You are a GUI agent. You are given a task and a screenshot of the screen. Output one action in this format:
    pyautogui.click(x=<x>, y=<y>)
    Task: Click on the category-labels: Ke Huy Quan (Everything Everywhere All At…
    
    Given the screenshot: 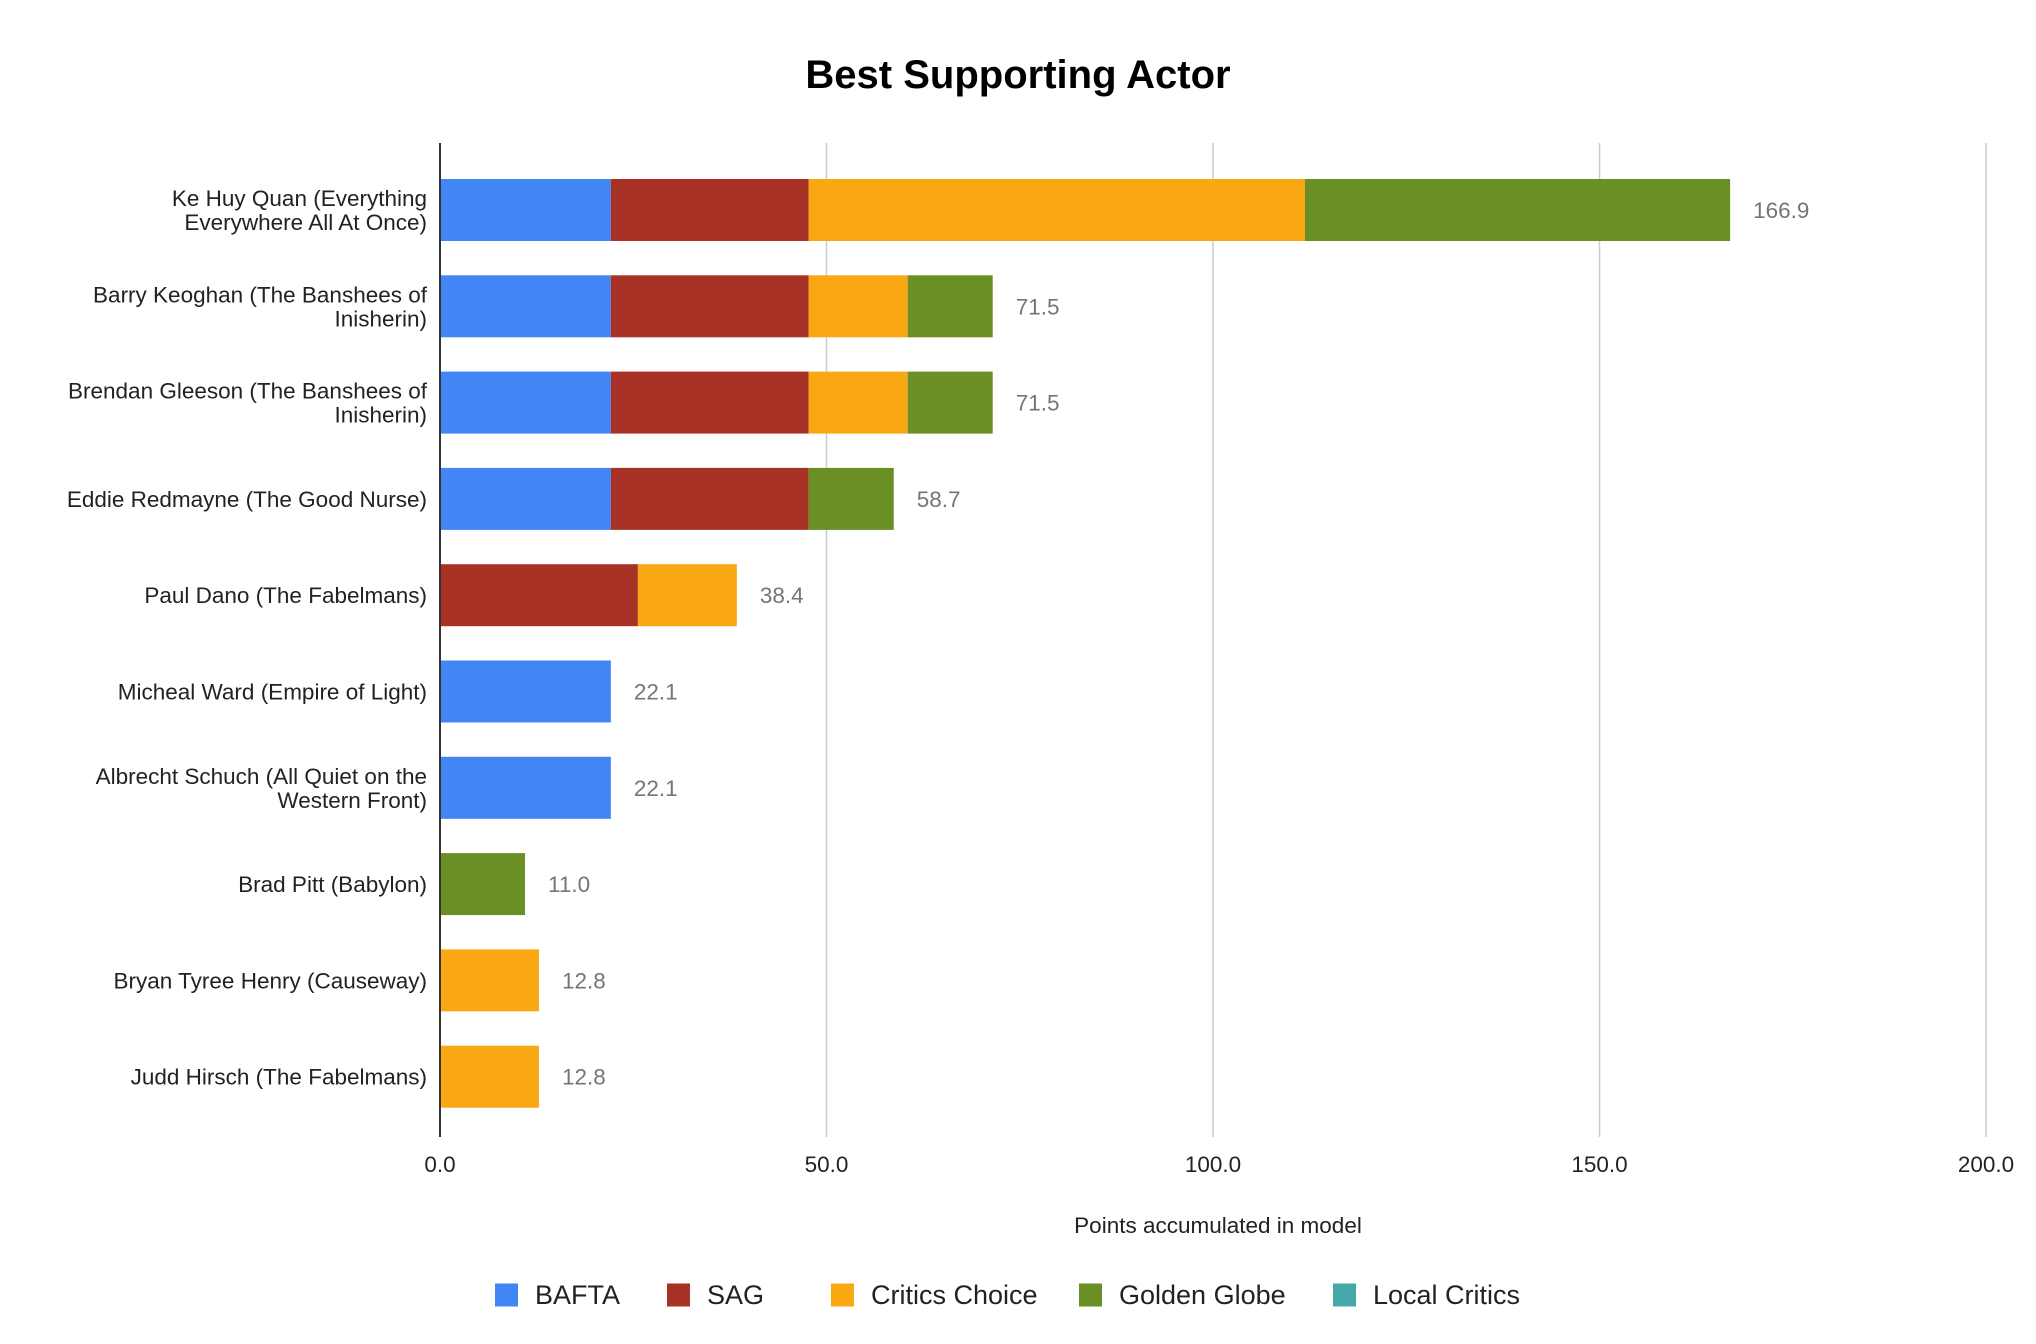 What is the action you would take?
    pyautogui.click(x=247, y=638)
    